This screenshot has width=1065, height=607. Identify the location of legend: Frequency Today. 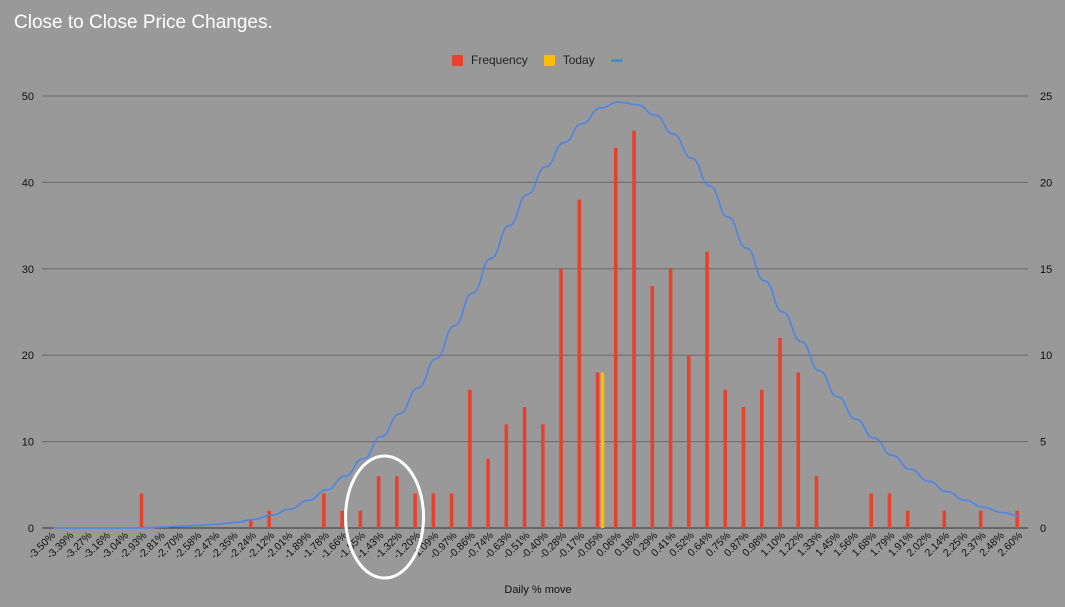
(545, 60).